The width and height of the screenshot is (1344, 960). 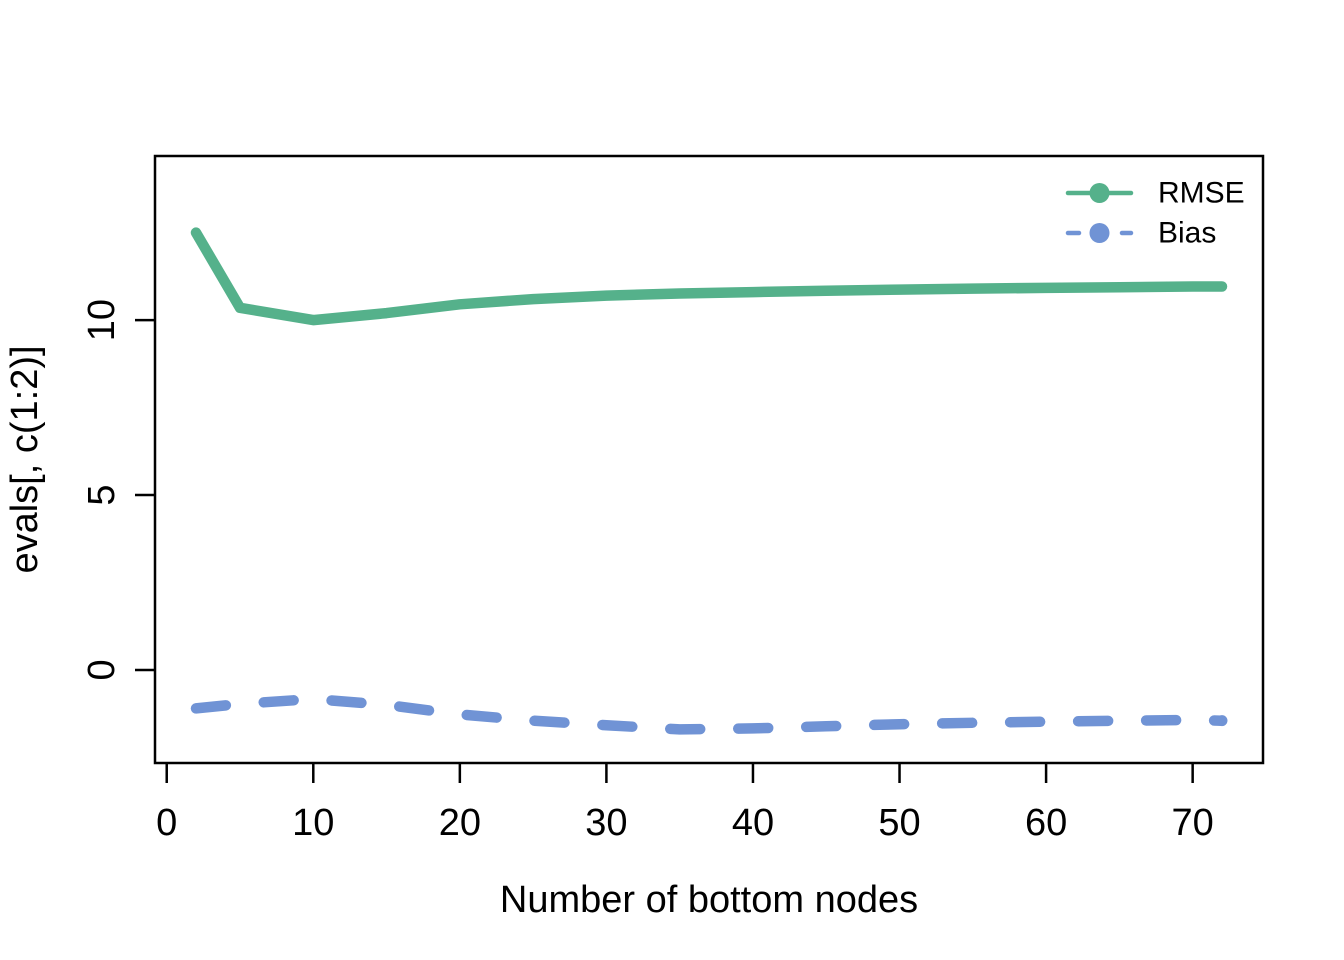 What do you see at coordinates (753, 823) in the screenshot?
I see `x-tick-label: 40` at bounding box center [753, 823].